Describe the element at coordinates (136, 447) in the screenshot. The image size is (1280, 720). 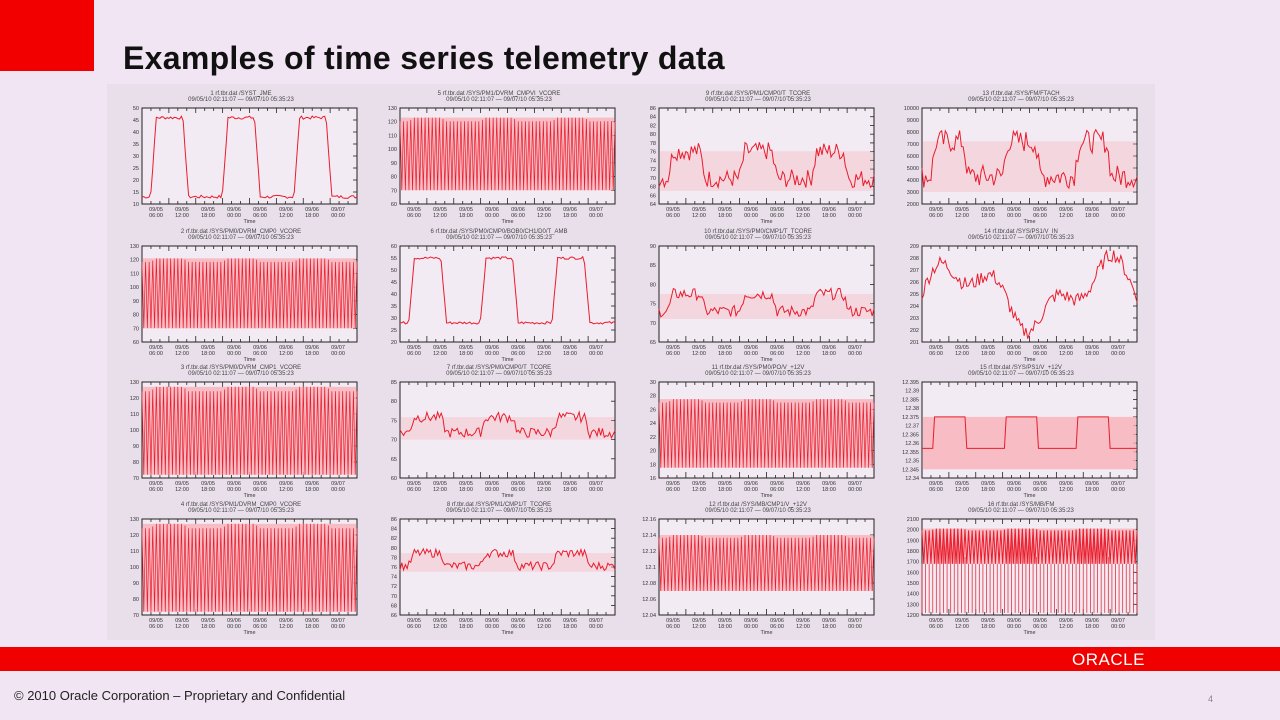
I see `svg-text: 90` at that location.